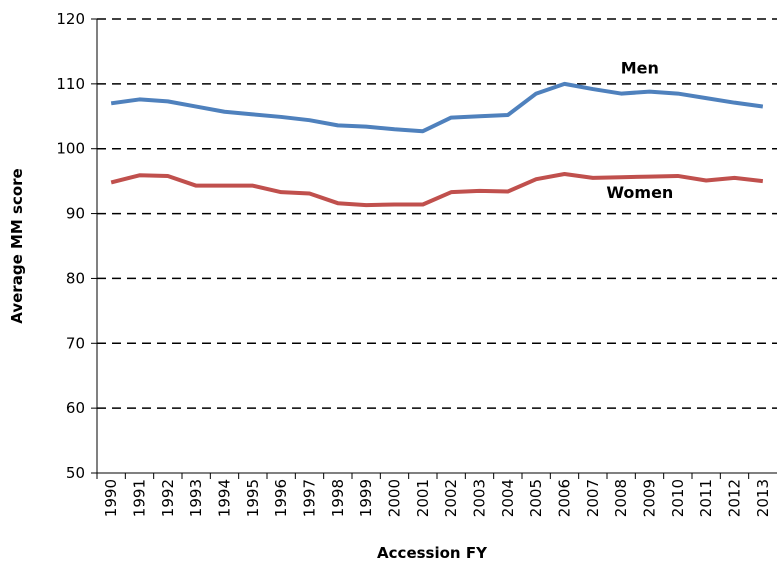 This screenshot has width=777, height=567. I want to click on x-axis-title: Accession FY, so click(432, 553).